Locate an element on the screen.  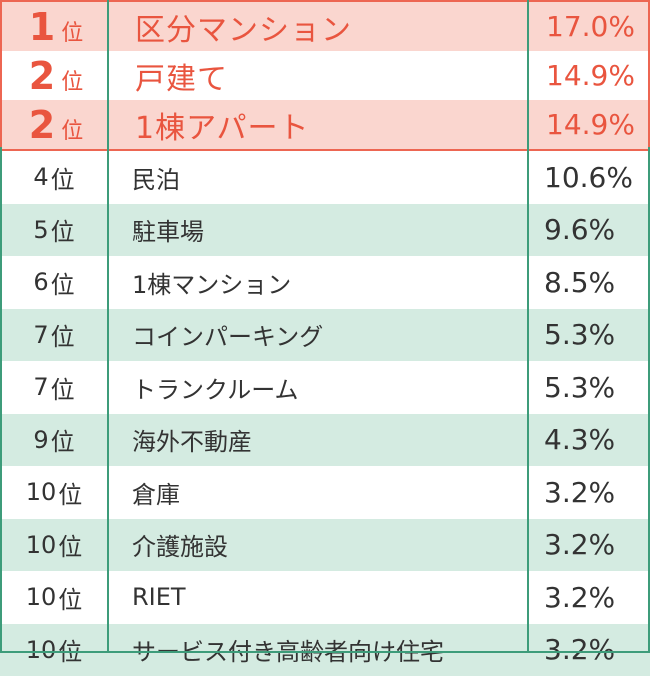
category-cell: 駐車場 is located at coordinates (318, 230).